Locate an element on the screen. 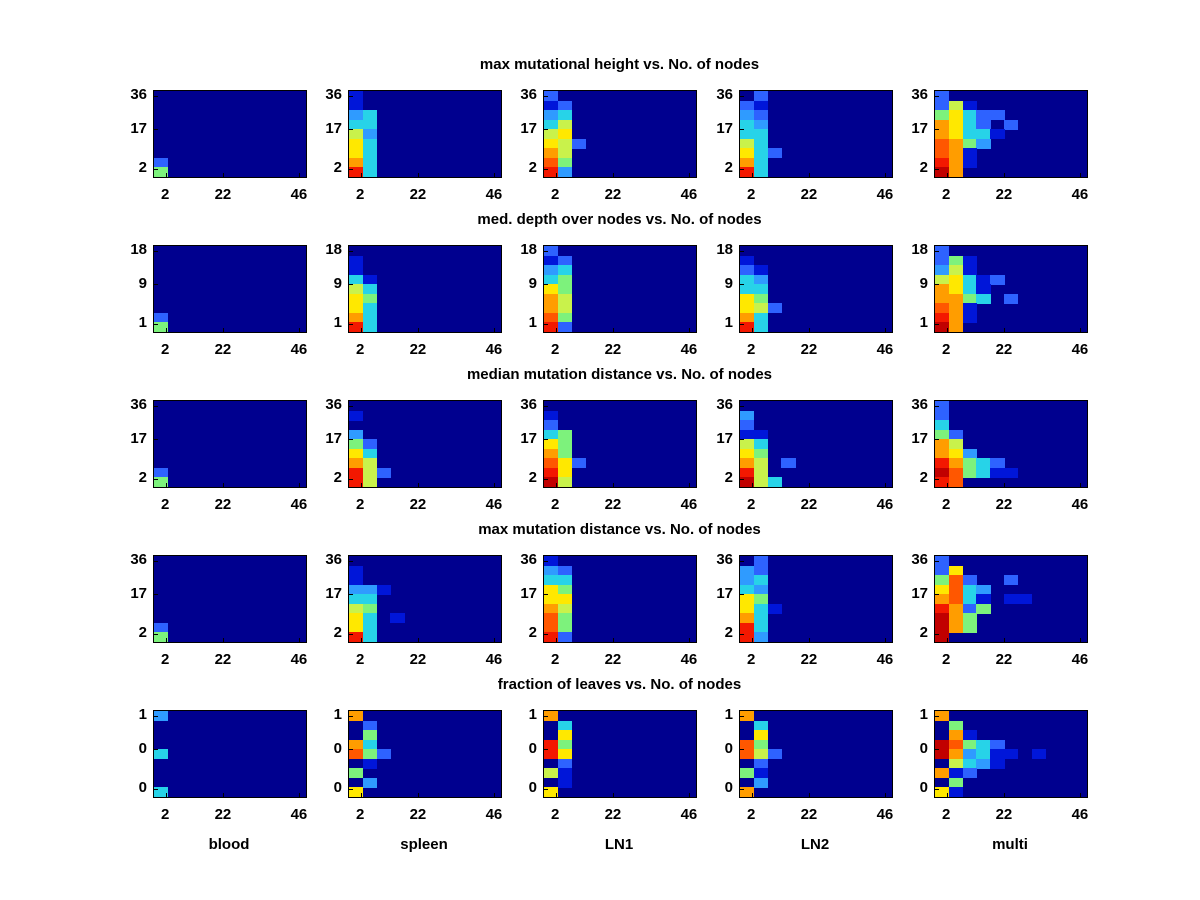 This screenshot has width=1200, height=900. subplot-multi-row1 is located at coordinates (1011, 134).